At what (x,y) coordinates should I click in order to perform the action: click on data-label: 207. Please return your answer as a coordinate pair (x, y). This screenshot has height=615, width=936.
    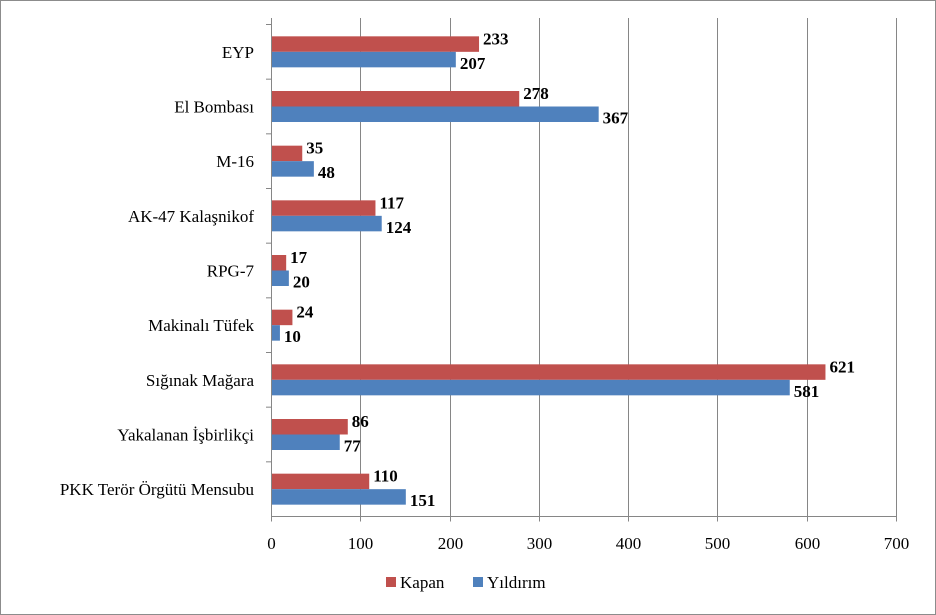
    Looking at the image, I should click on (473, 63).